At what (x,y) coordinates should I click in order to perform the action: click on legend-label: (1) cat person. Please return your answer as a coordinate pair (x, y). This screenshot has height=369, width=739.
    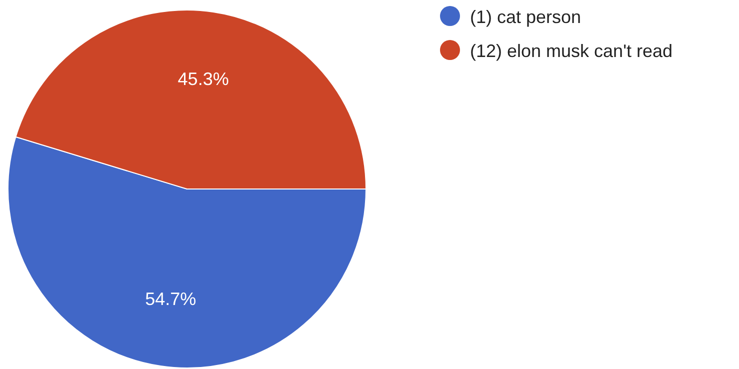
    Looking at the image, I should click on (526, 17).